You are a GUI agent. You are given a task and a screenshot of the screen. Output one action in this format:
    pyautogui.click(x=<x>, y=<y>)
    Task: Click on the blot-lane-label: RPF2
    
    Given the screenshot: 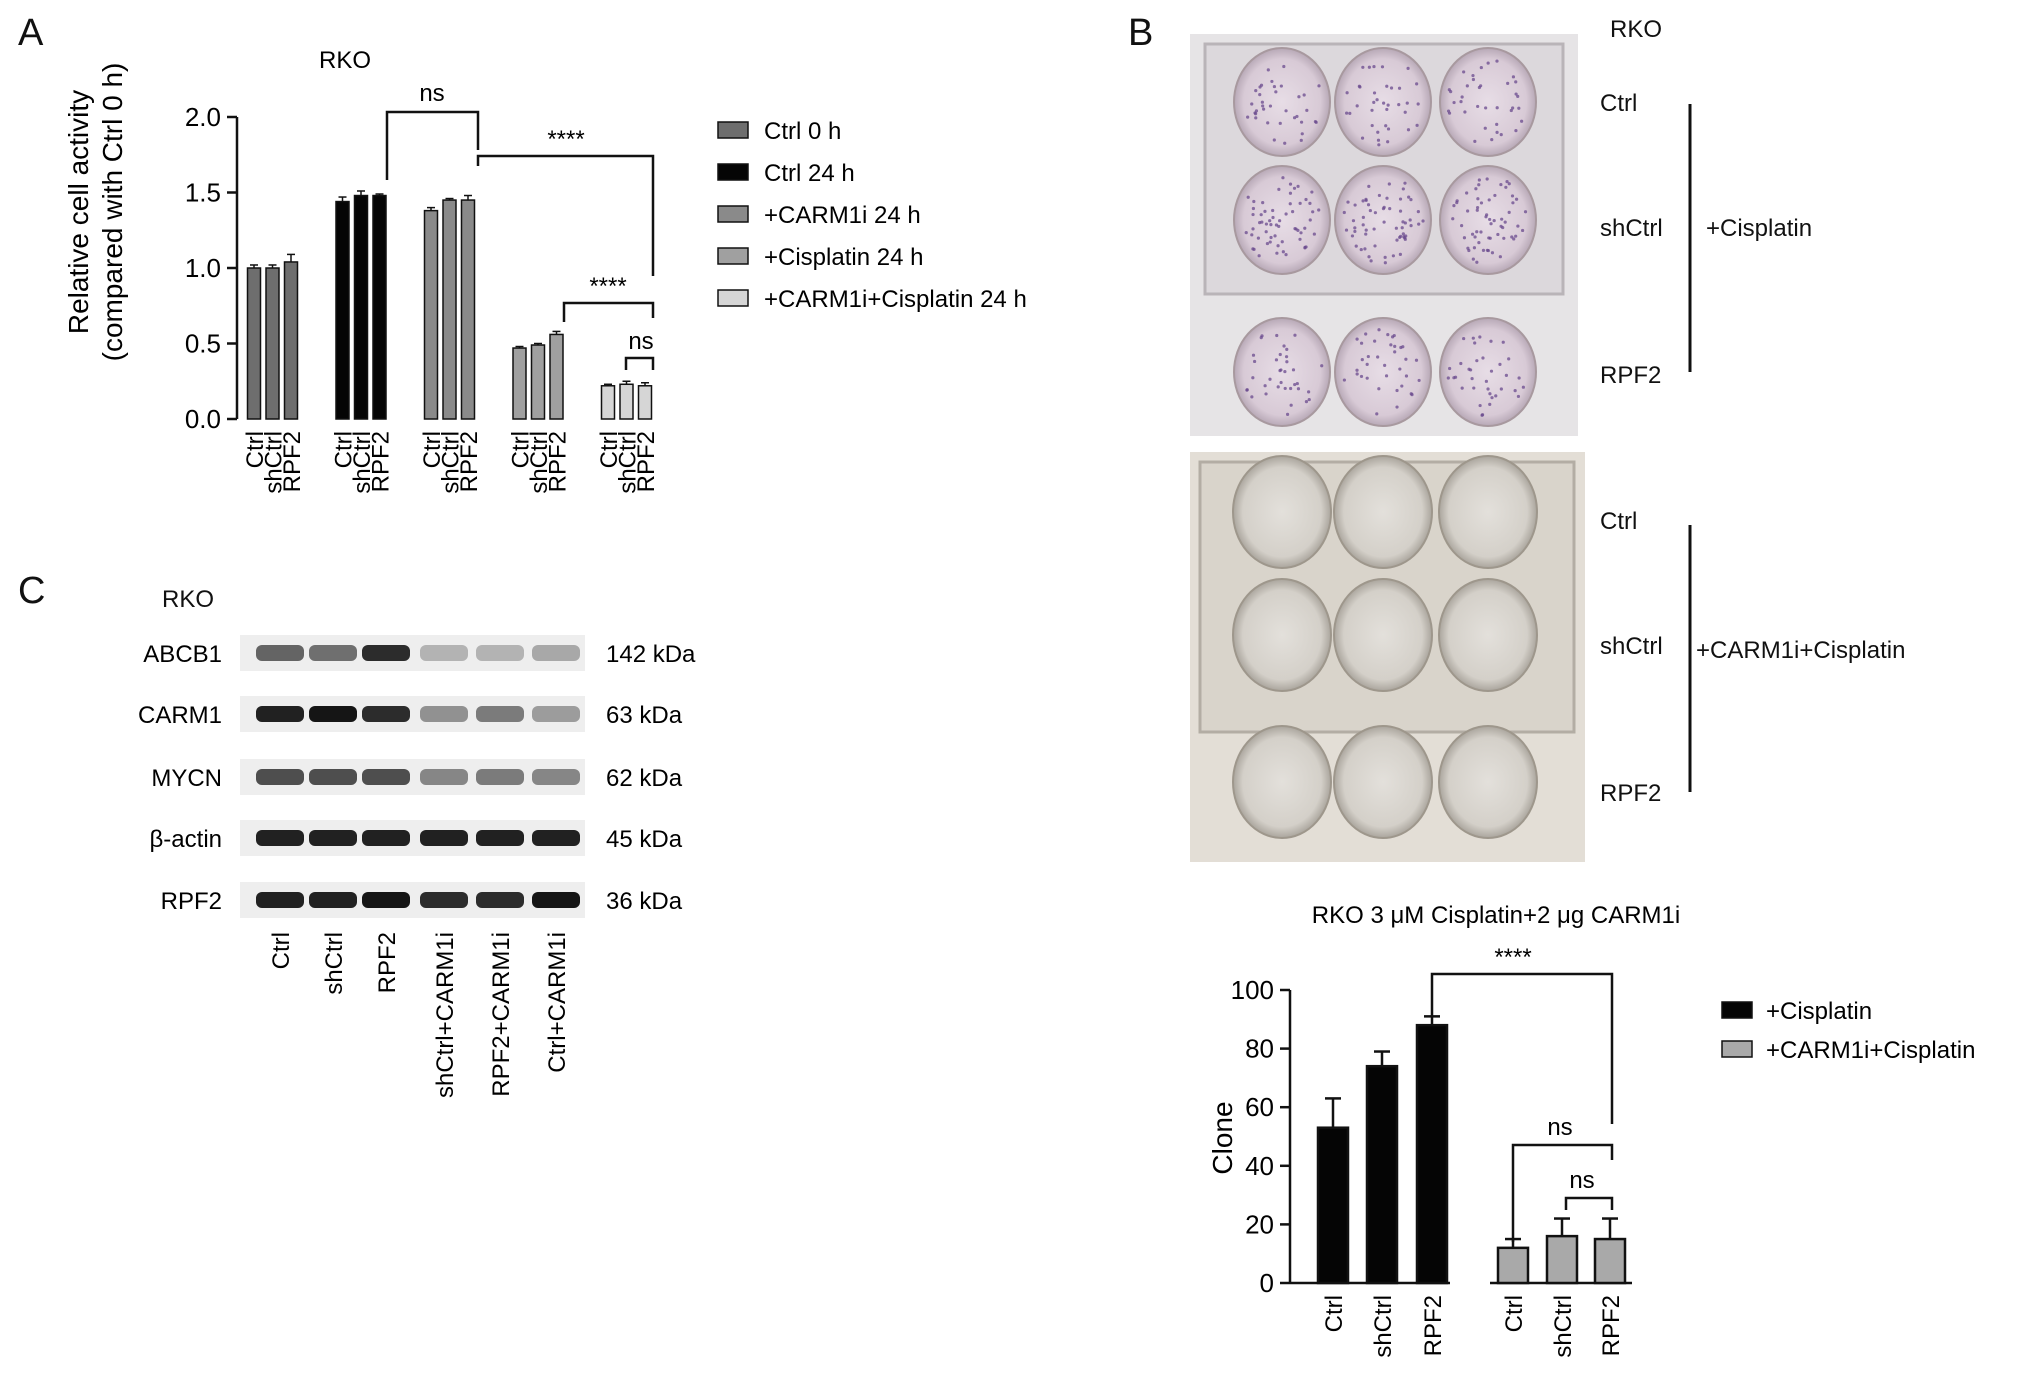 What is the action you would take?
    pyautogui.click(x=387, y=962)
    